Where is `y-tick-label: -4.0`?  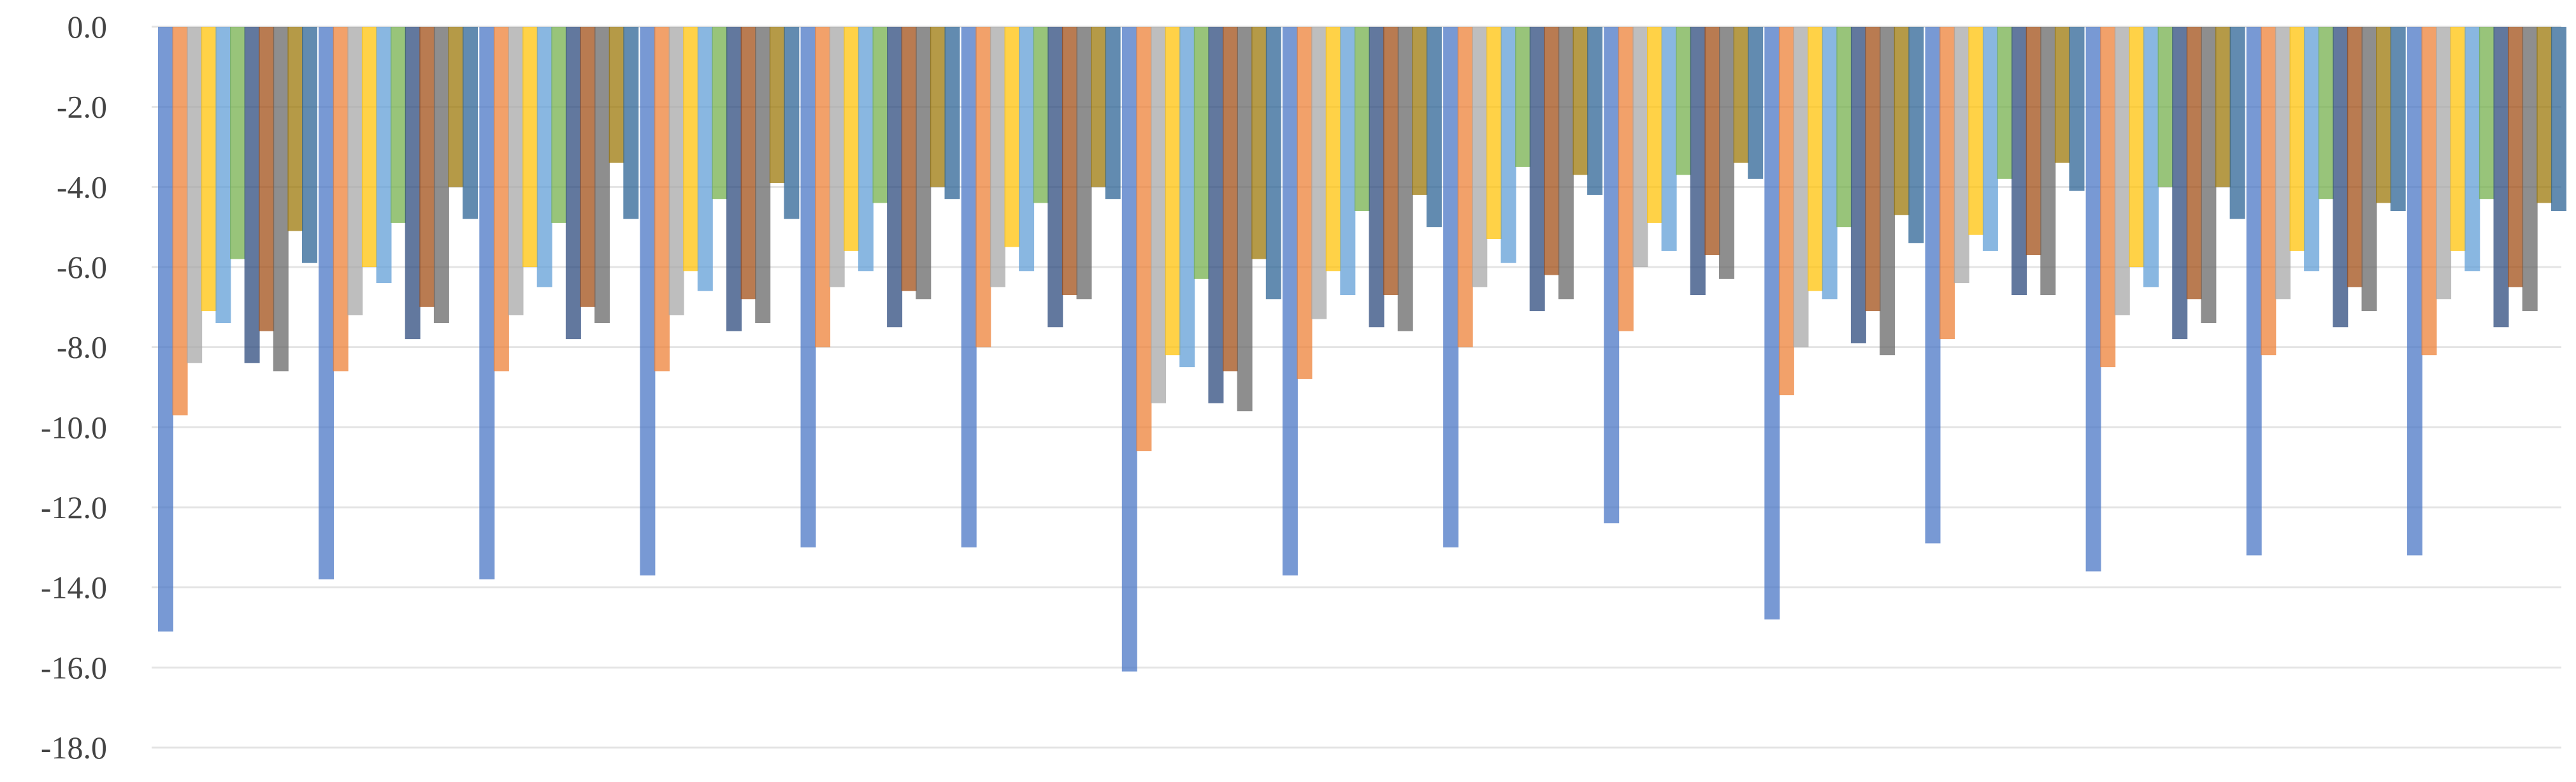 y-tick-label: -4.0 is located at coordinates (82, 187).